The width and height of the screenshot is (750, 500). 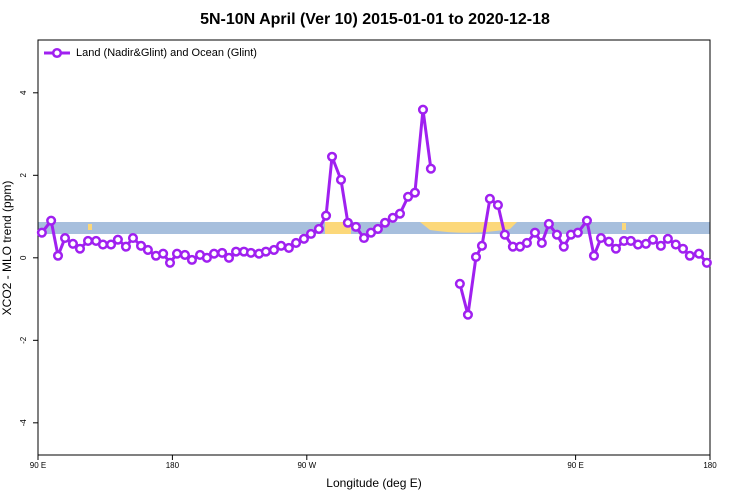 What do you see at coordinates (583, 256) in the screenshot?
I see `series-line` at bounding box center [583, 256].